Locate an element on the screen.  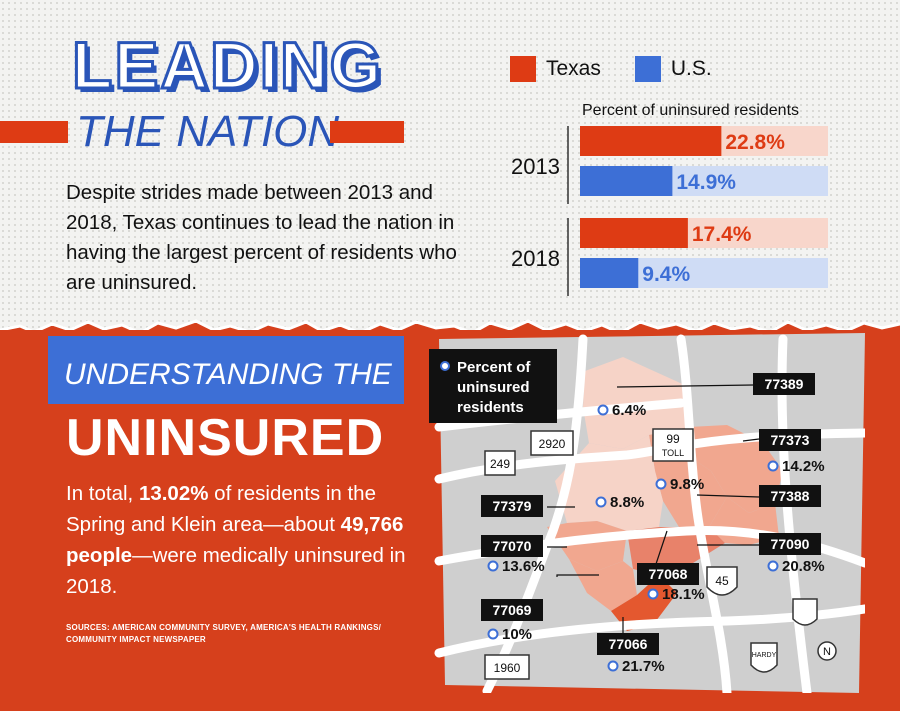
data-label-texas-2013: 22.8% is located at coordinates (755, 142).